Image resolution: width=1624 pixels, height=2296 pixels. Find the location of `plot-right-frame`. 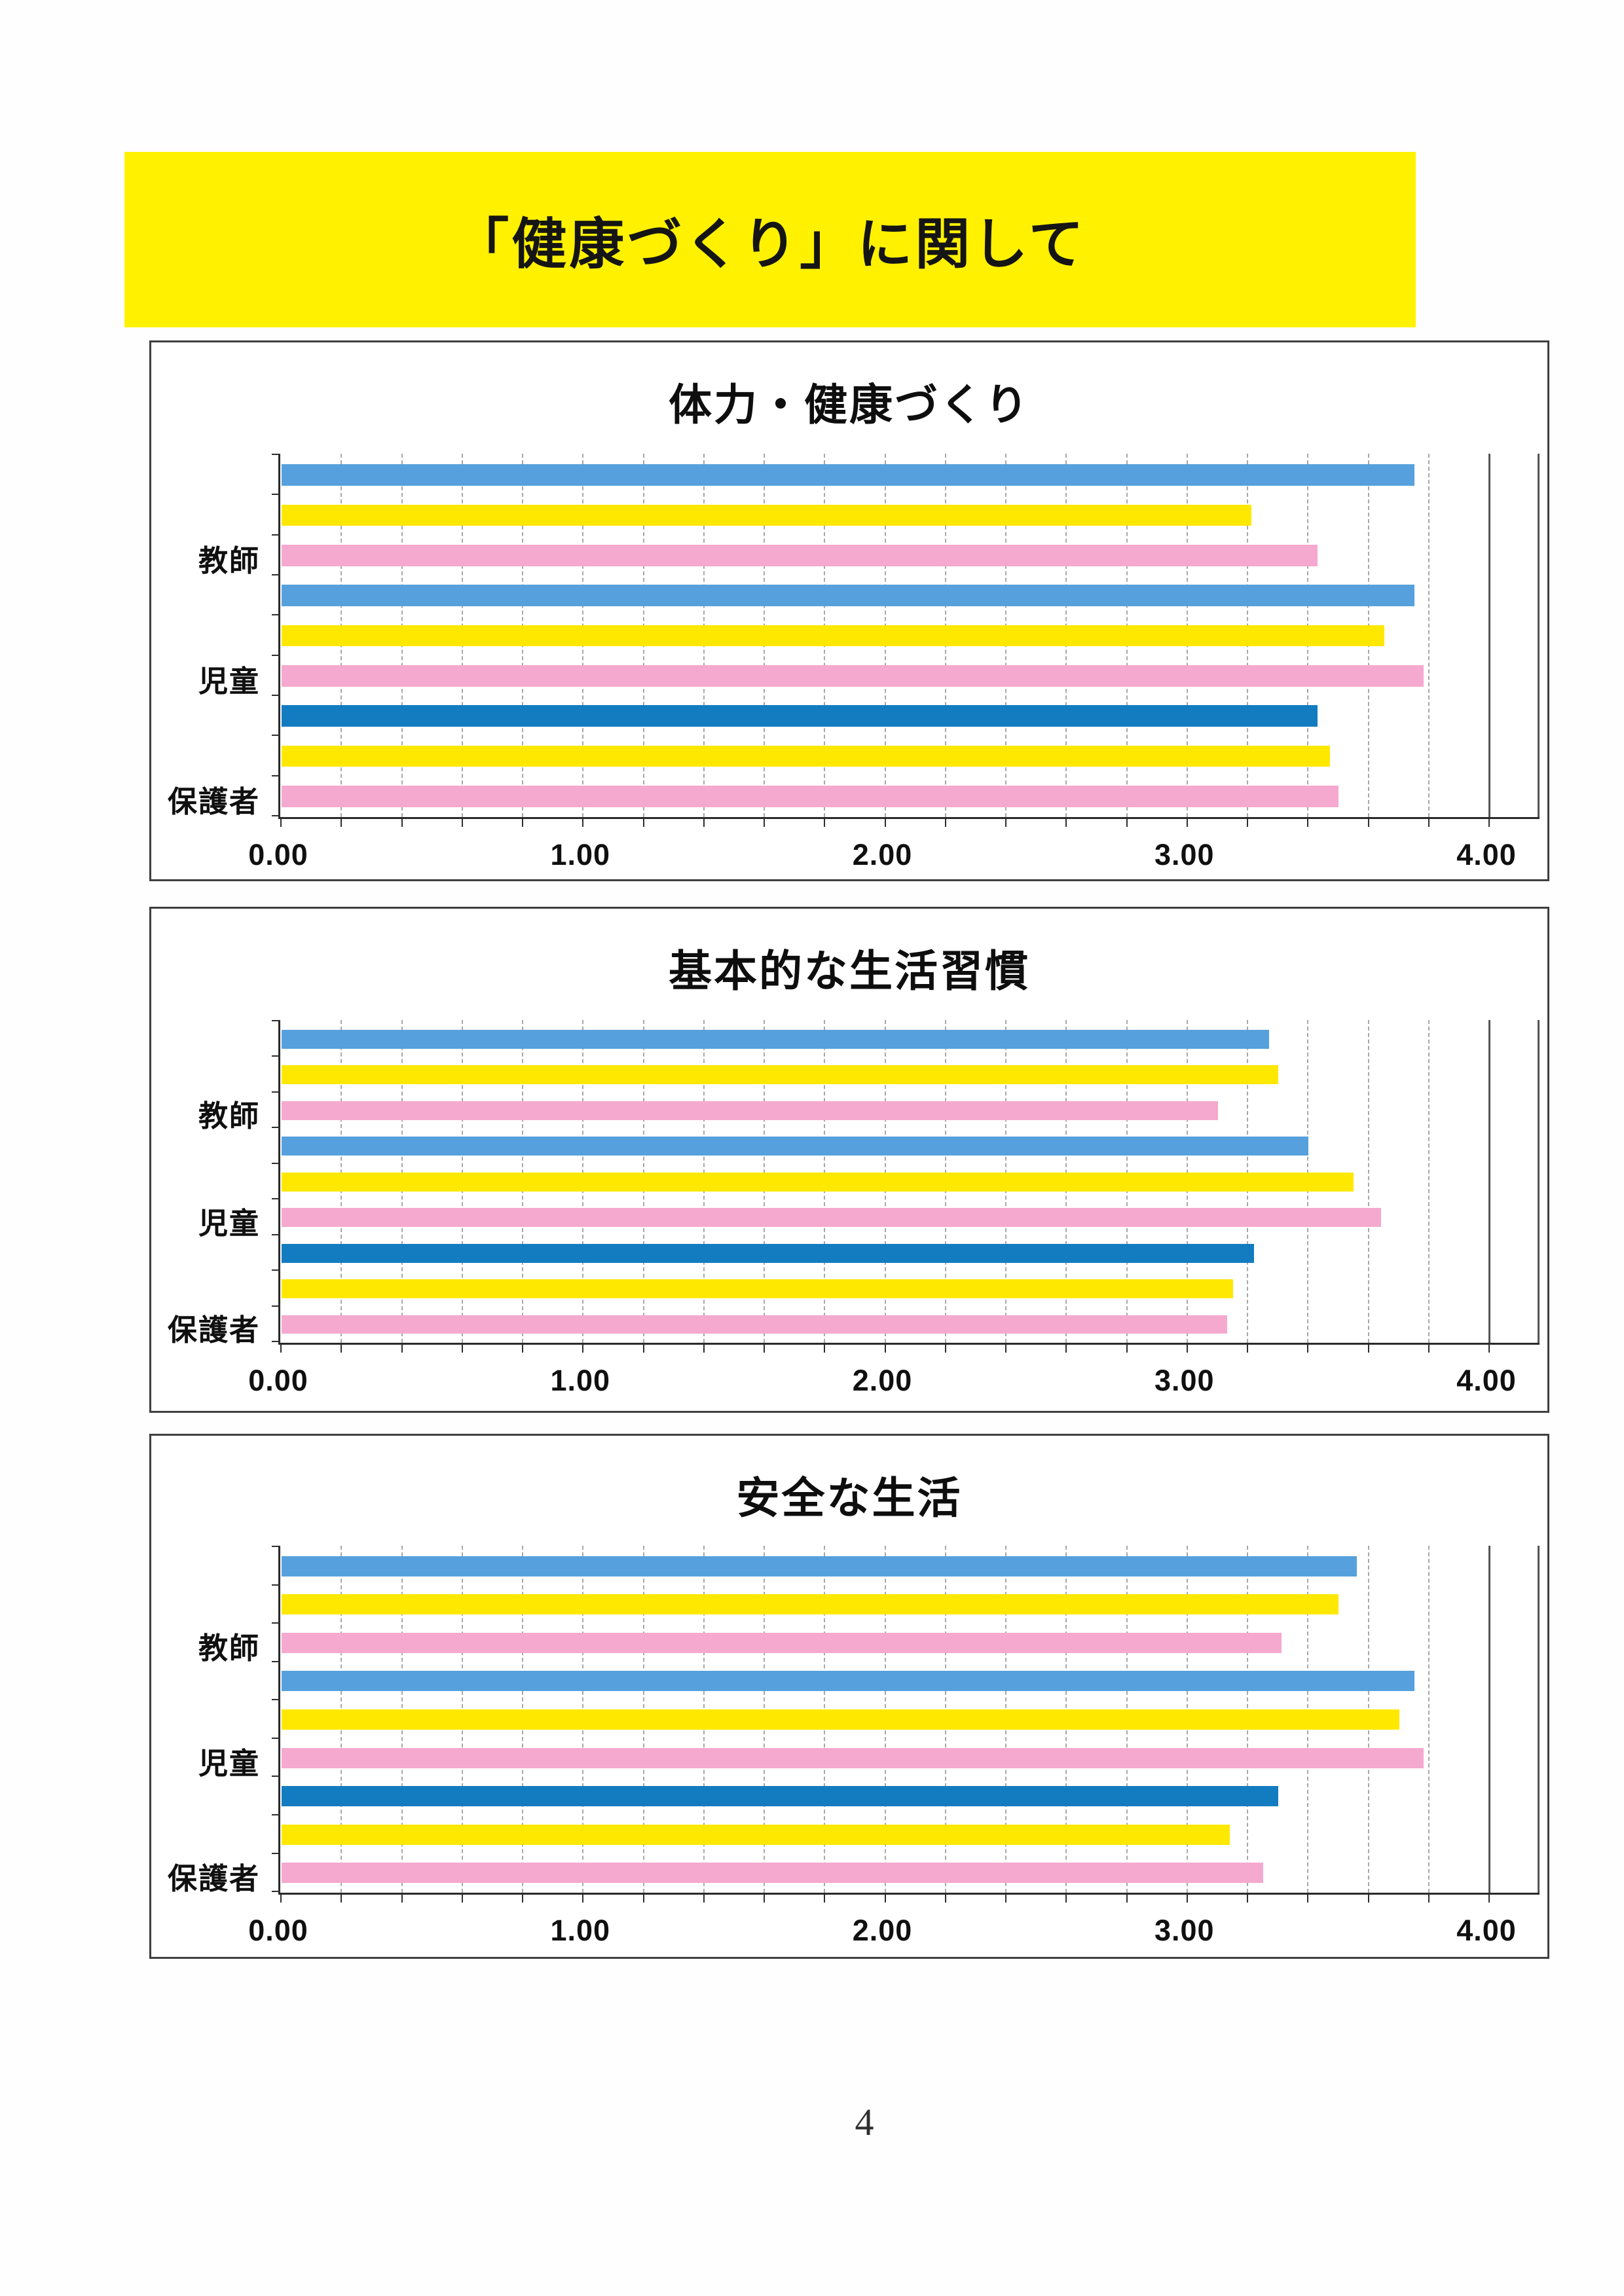

plot-right-frame is located at coordinates (1539, 1181).